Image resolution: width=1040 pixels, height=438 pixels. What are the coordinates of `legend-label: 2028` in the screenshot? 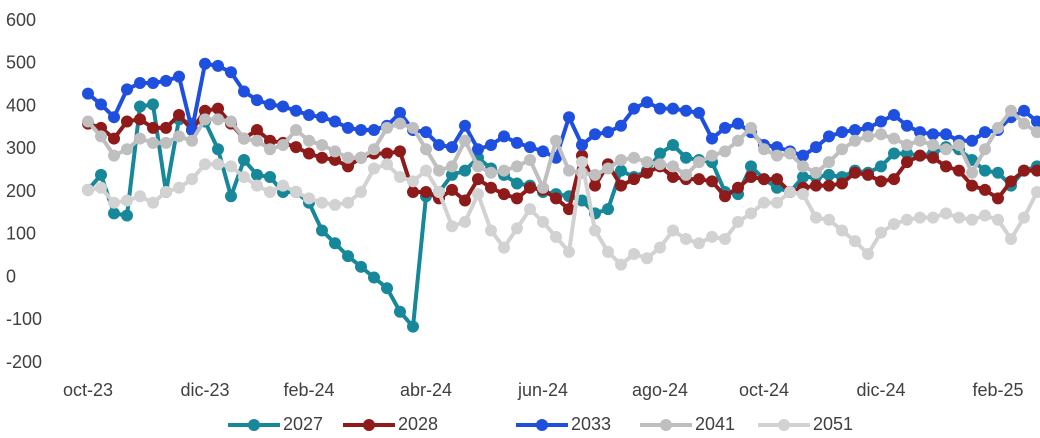 It's located at (418, 424).